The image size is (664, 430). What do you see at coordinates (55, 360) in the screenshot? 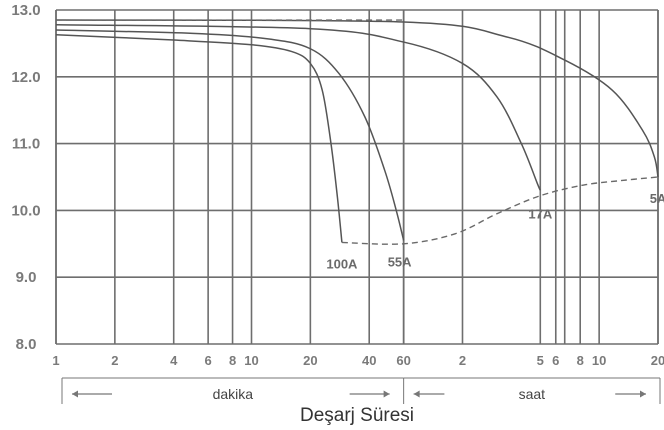
I see `x-tick-label: 1` at bounding box center [55, 360].